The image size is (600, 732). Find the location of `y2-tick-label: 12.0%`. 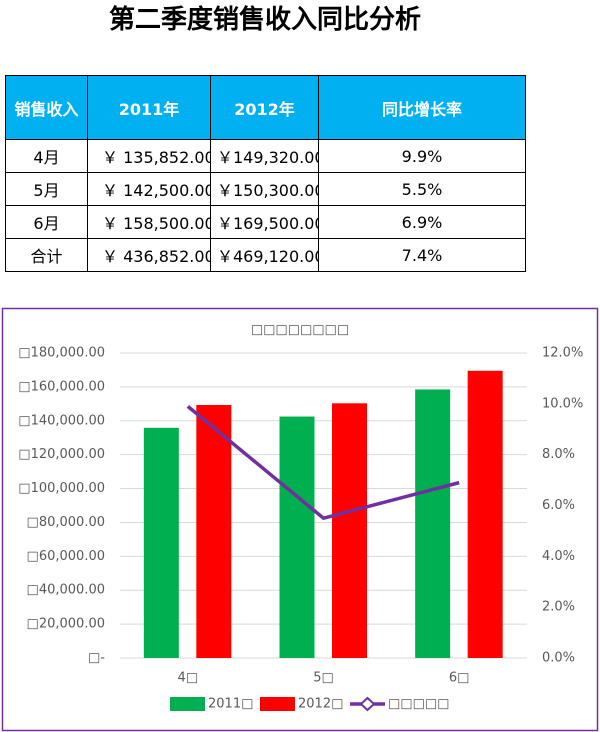

y2-tick-label: 12.0% is located at coordinates (562, 353).